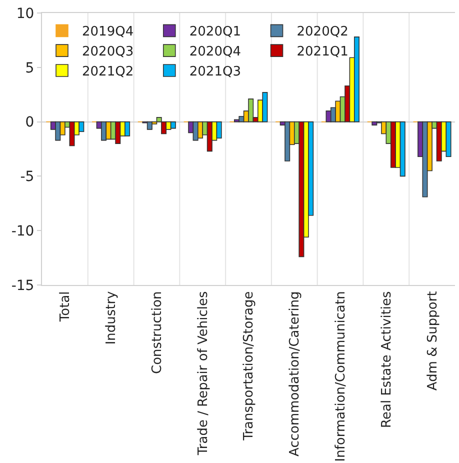  Describe the element at coordinates (29, 68) in the screenshot. I see `y-tick-label: 5` at that location.